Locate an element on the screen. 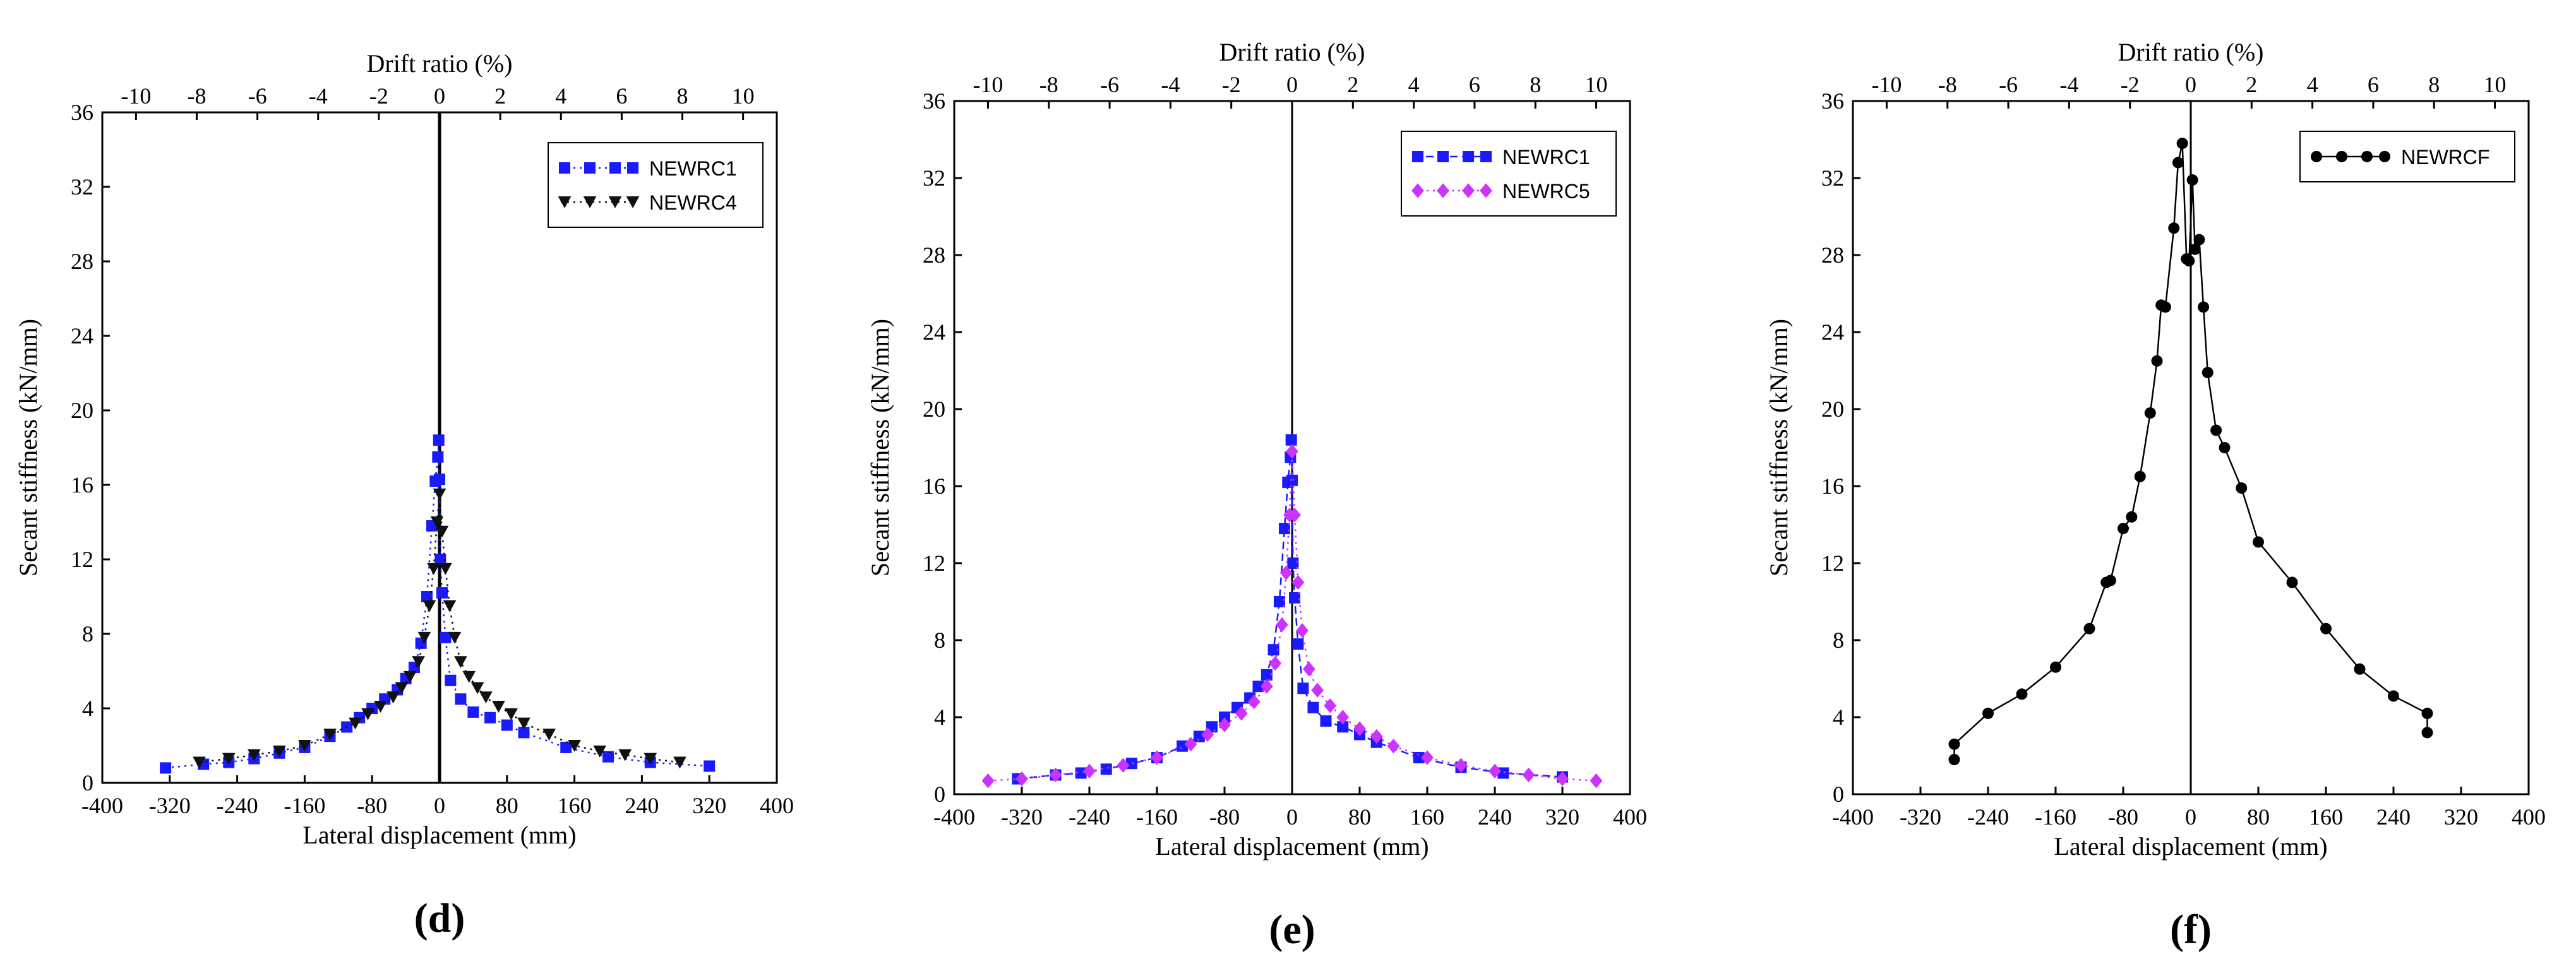 The height and width of the screenshot is (959, 2576). y-tick-label: 16 is located at coordinates (82, 484).